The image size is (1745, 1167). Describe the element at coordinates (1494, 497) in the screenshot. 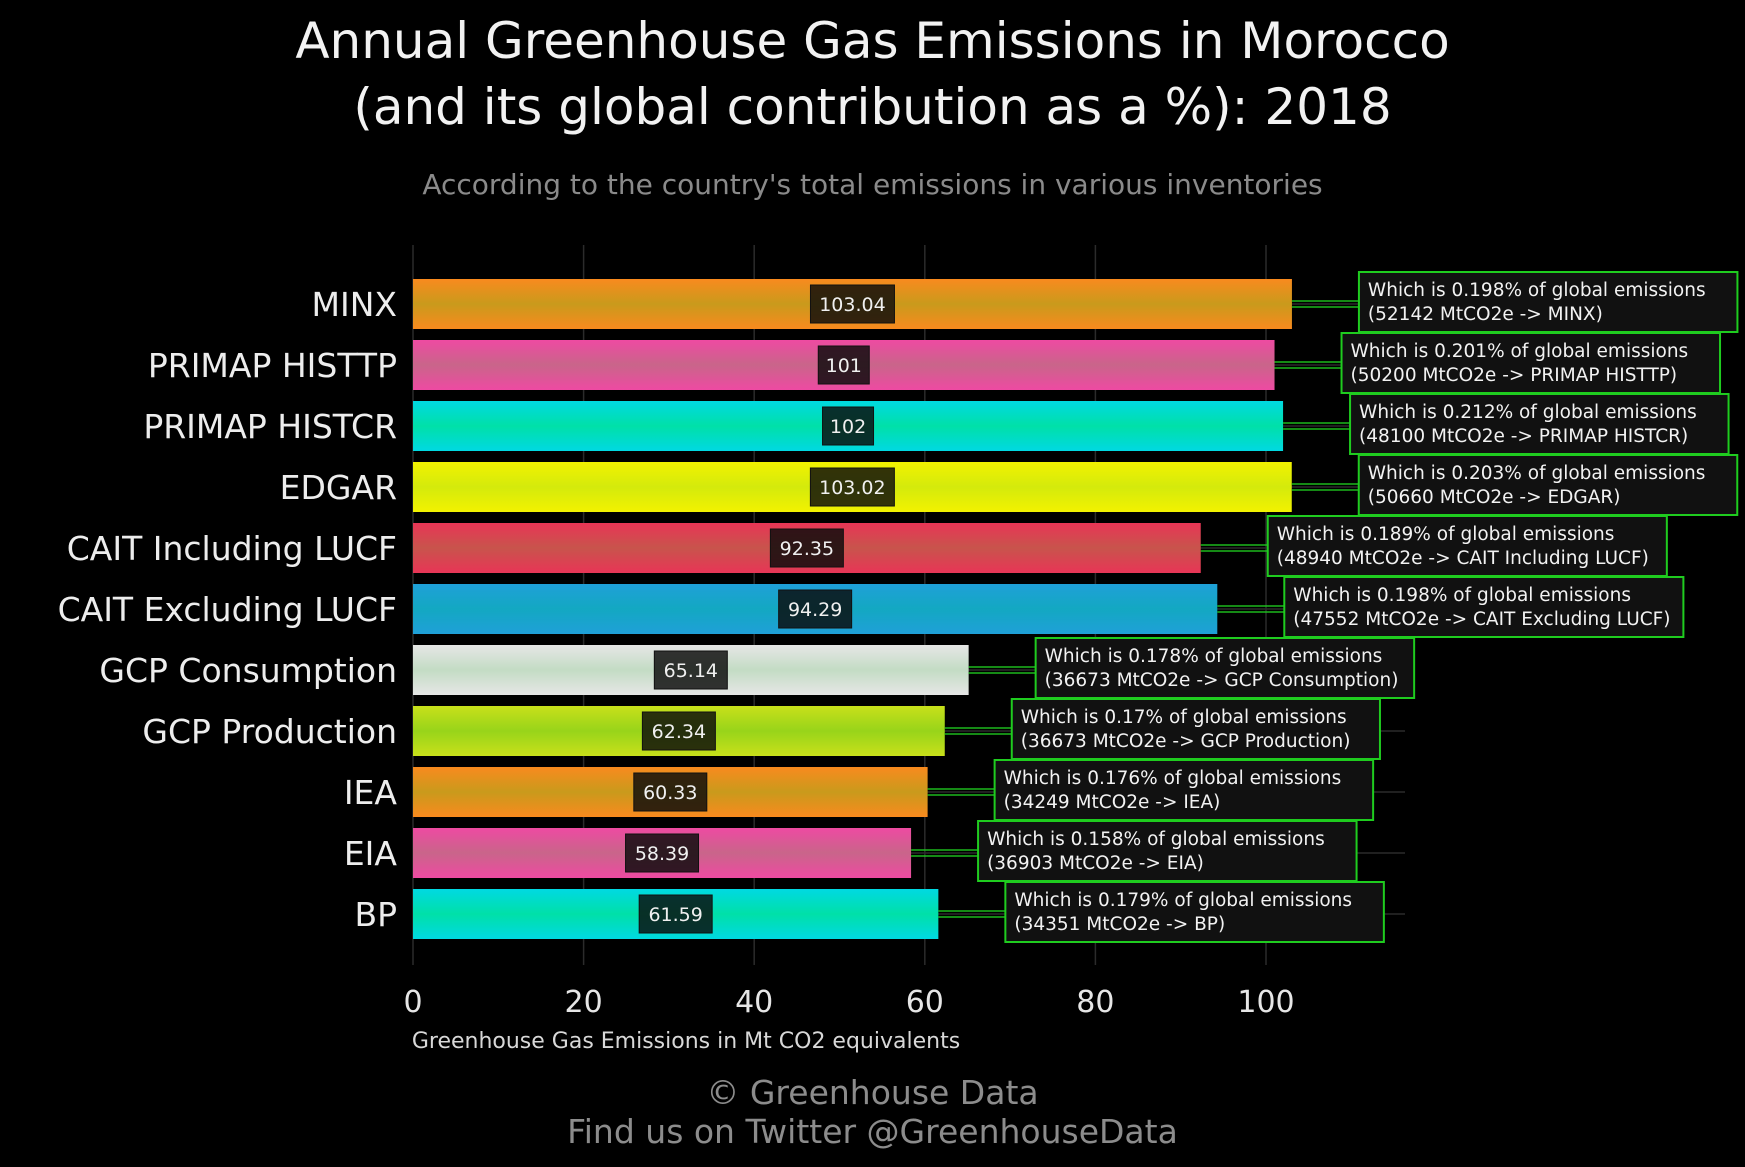

I see `annotation-text-line2: (50660 MtCO2e -> EDGAR)` at that location.